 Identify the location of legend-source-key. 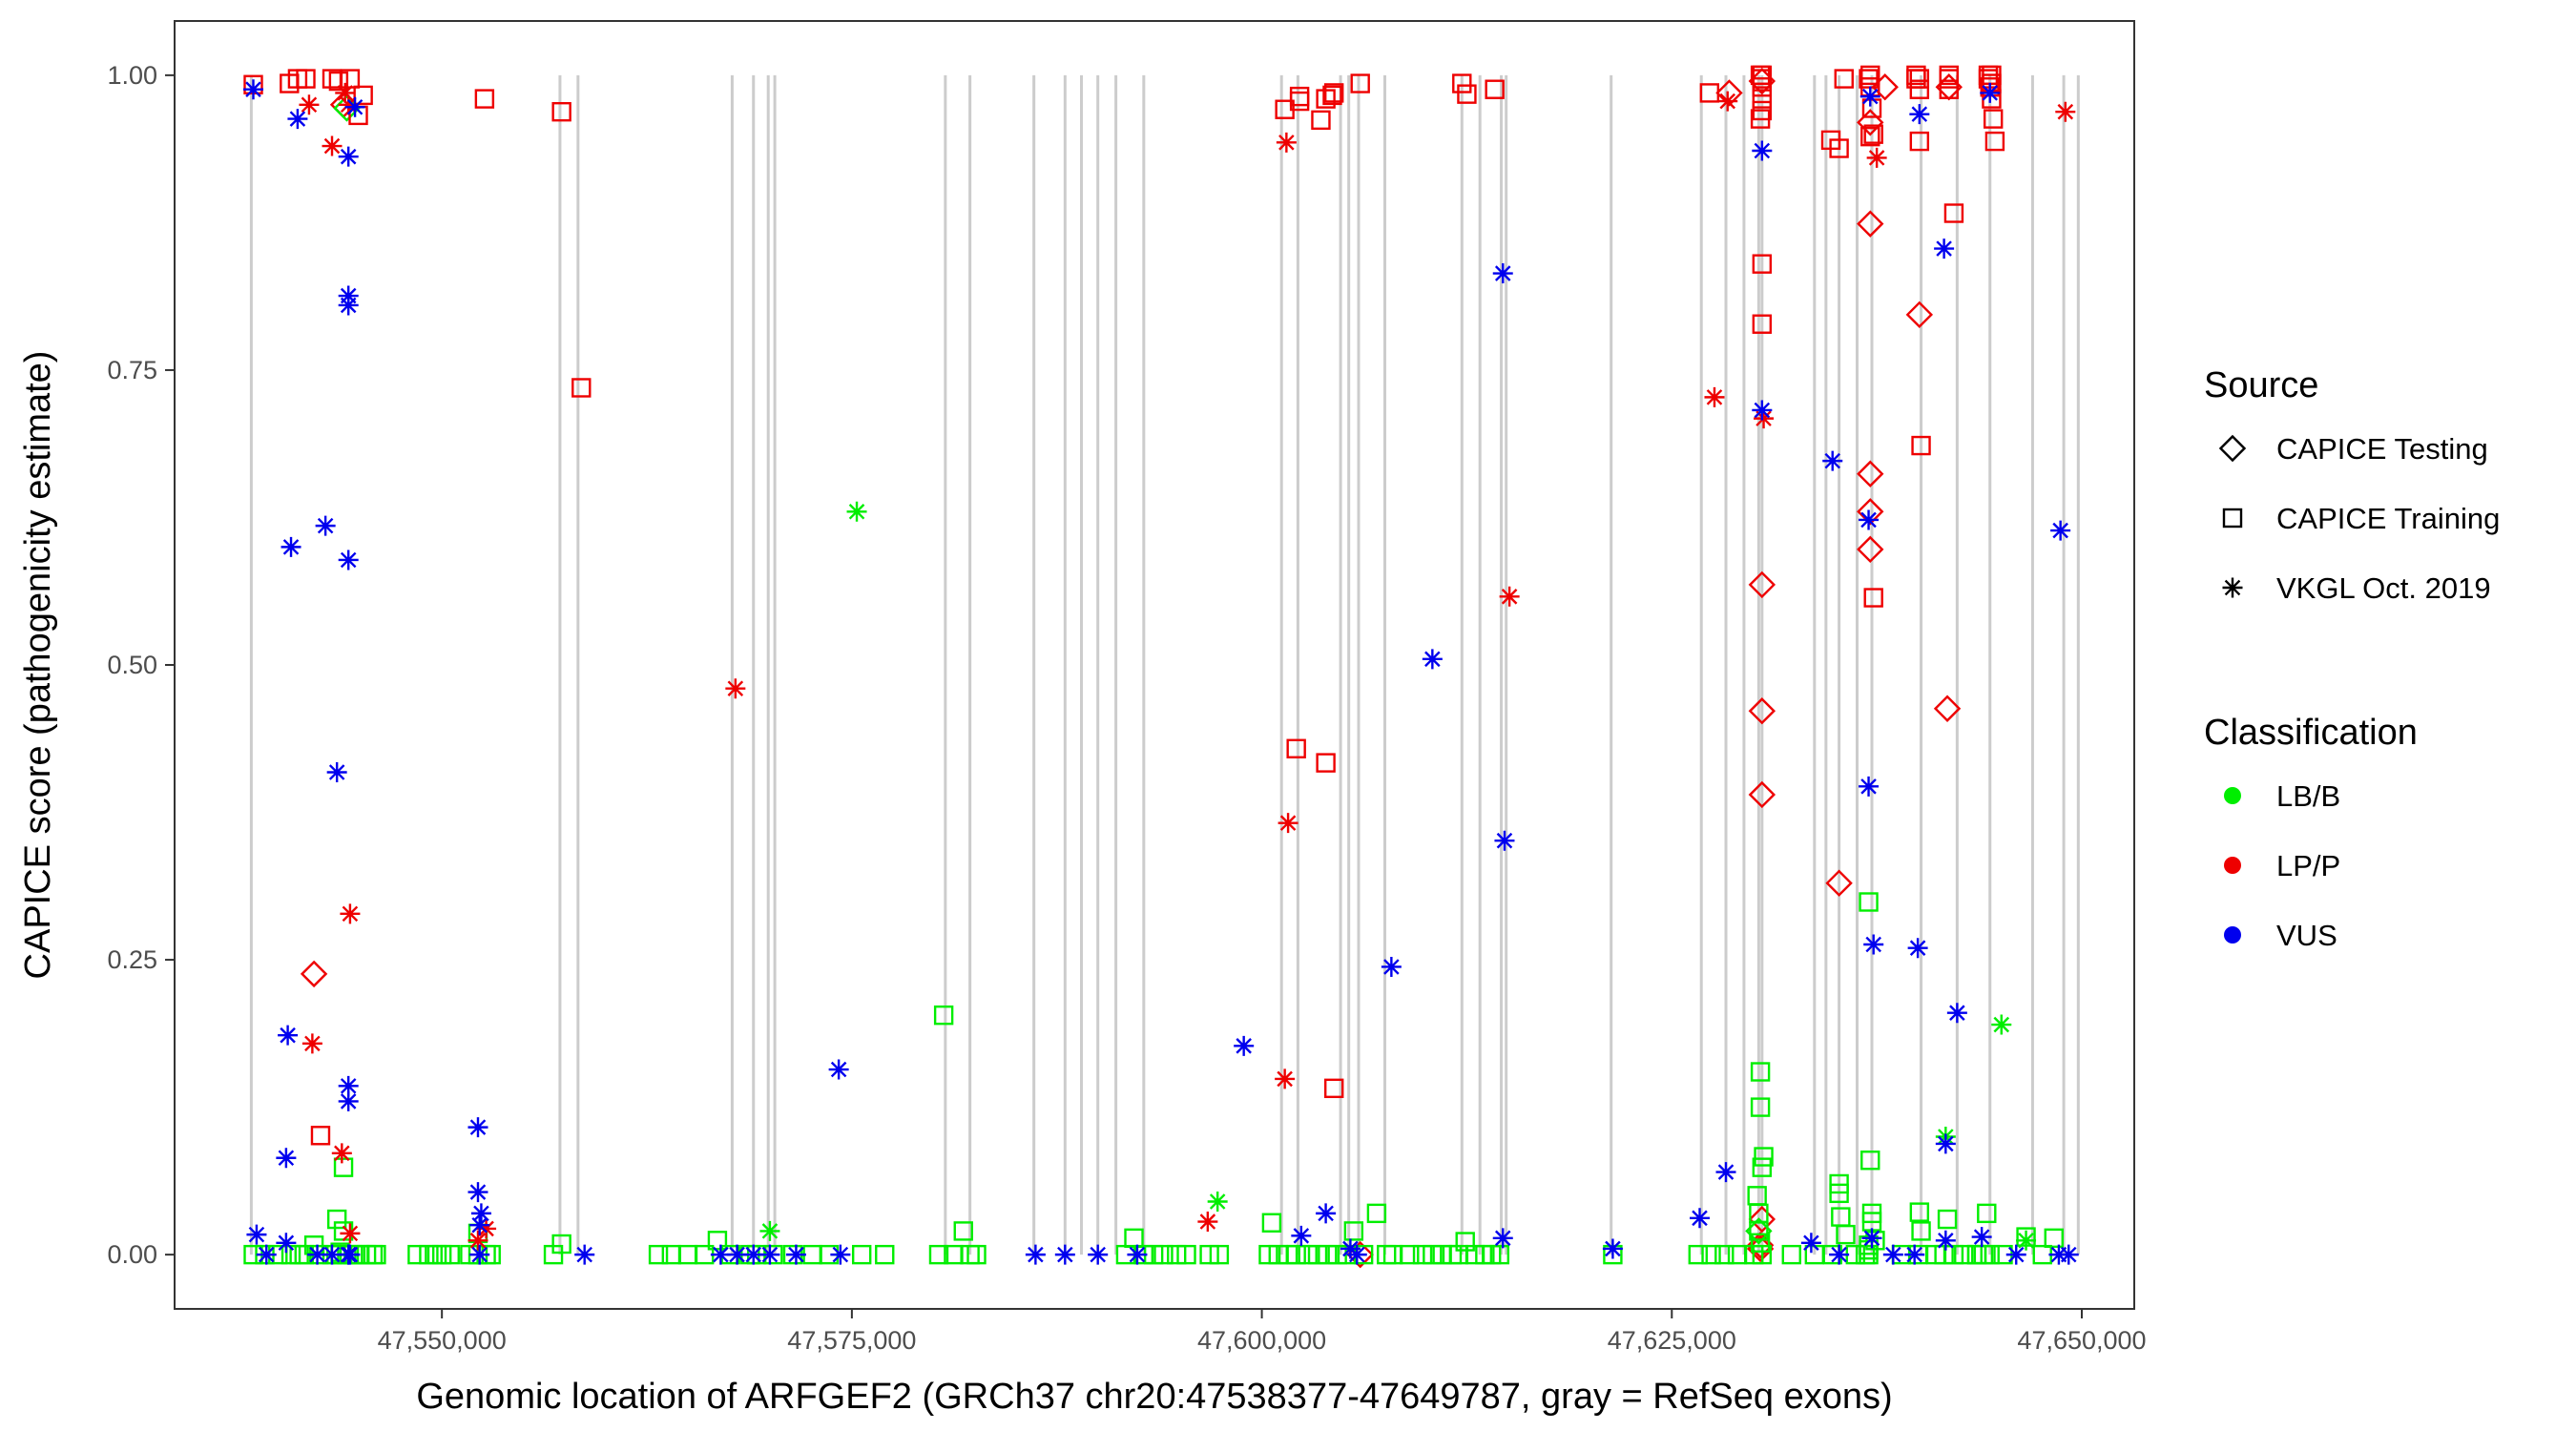
(2232, 448).